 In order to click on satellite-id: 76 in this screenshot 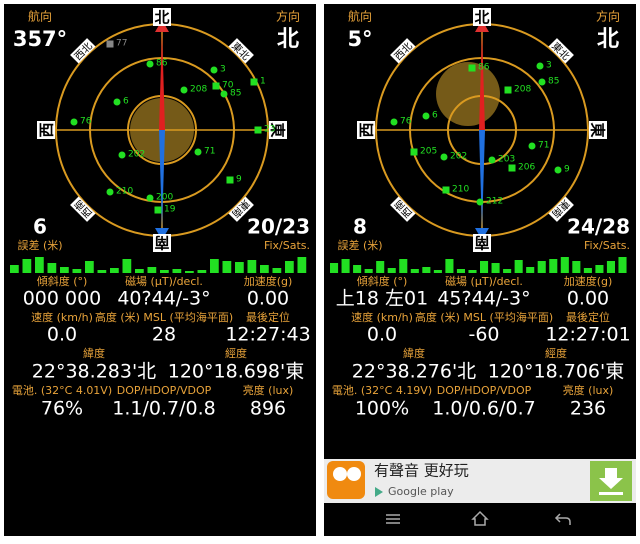, I will do `click(406, 122)`.